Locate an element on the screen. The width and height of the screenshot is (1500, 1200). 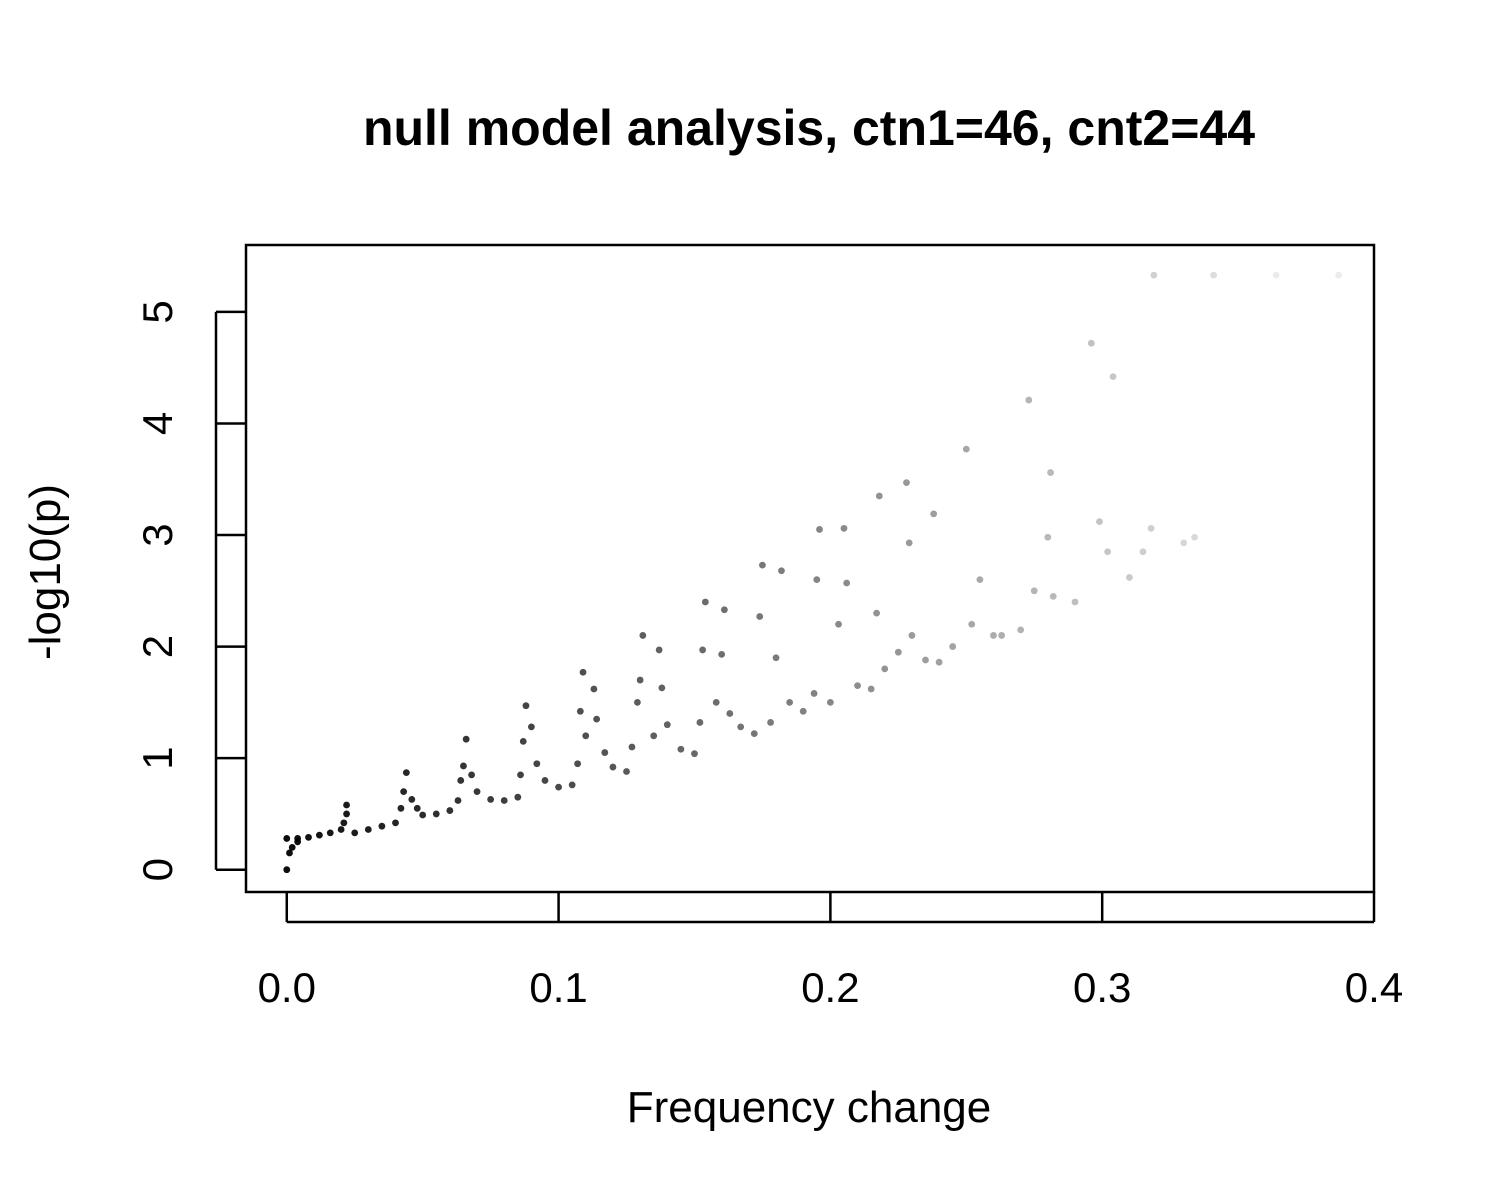
y-tick-label: 0 is located at coordinates (157, 869).